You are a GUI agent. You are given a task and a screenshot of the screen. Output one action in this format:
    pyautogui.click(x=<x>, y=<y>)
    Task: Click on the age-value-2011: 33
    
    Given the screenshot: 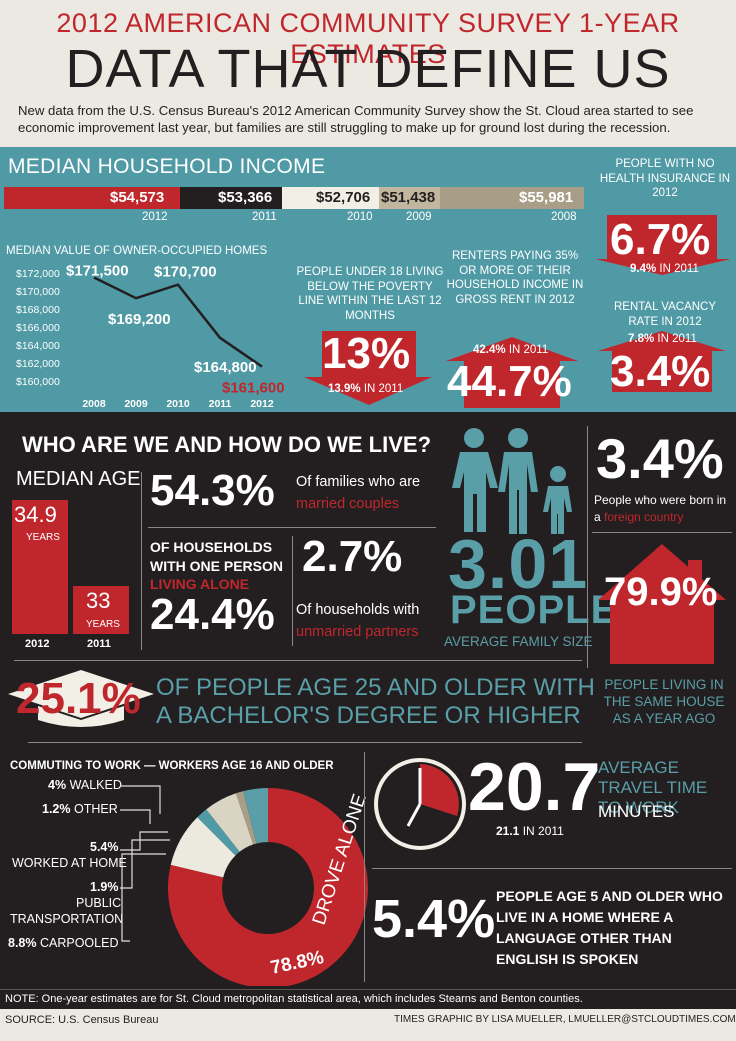 What is the action you would take?
    pyautogui.click(x=98, y=600)
    